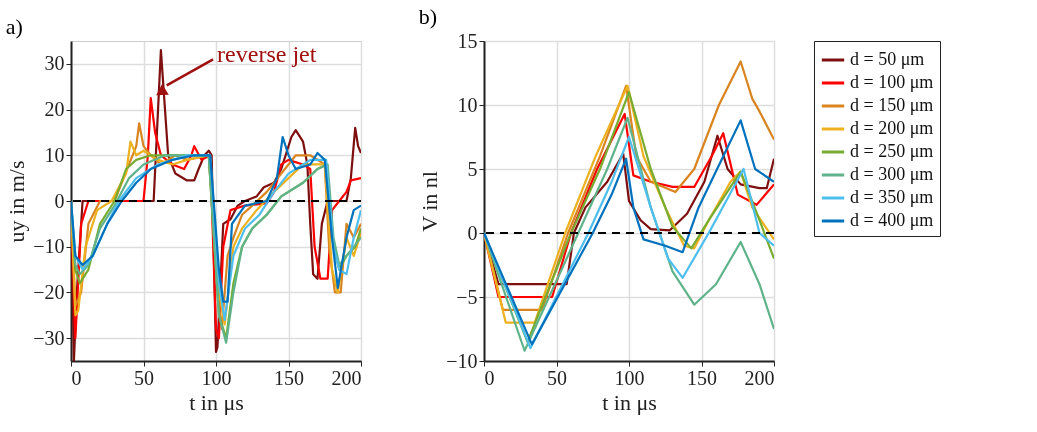 The height and width of the screenshot is (432, 1037). What do you see at coordinates (267, 54) in the screenshot?
I see `annotation: reverse jet` at bounding box center [267, 54].